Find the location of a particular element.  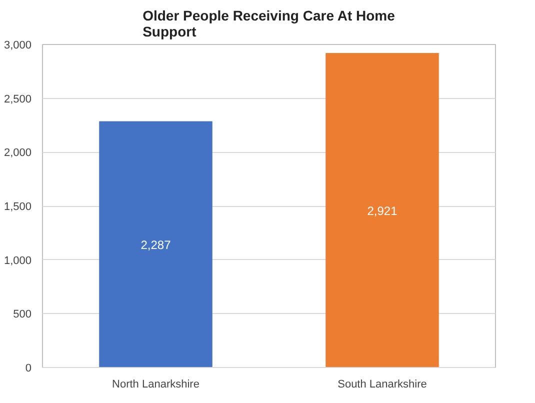

y-tick-label: 500 is located at coordinates (22, 314).